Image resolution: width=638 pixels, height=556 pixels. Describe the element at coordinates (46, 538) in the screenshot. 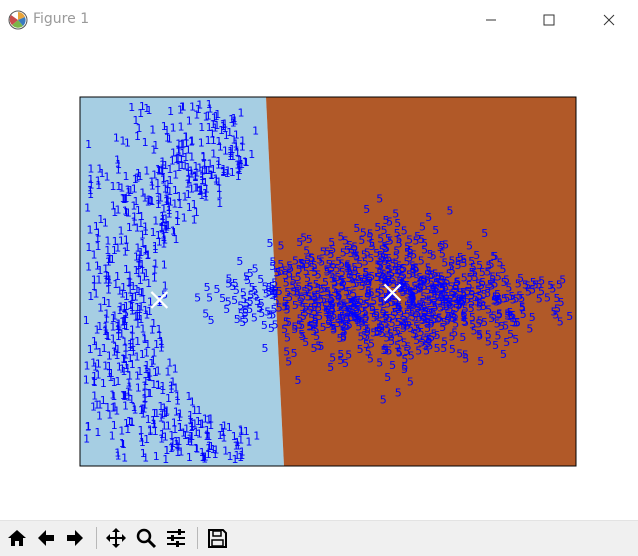

I see `back-button` at that location.